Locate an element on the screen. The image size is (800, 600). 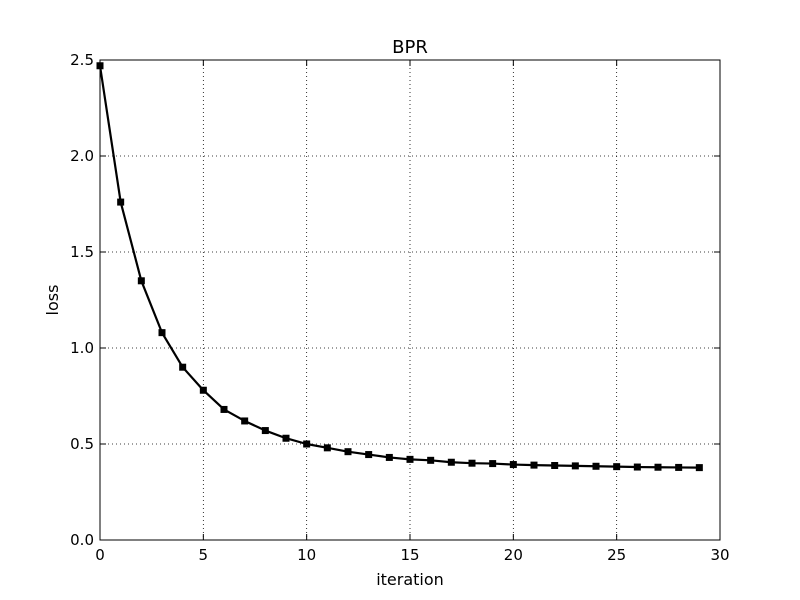
x-tick-label: 10 is located at coordinates (306, 555).